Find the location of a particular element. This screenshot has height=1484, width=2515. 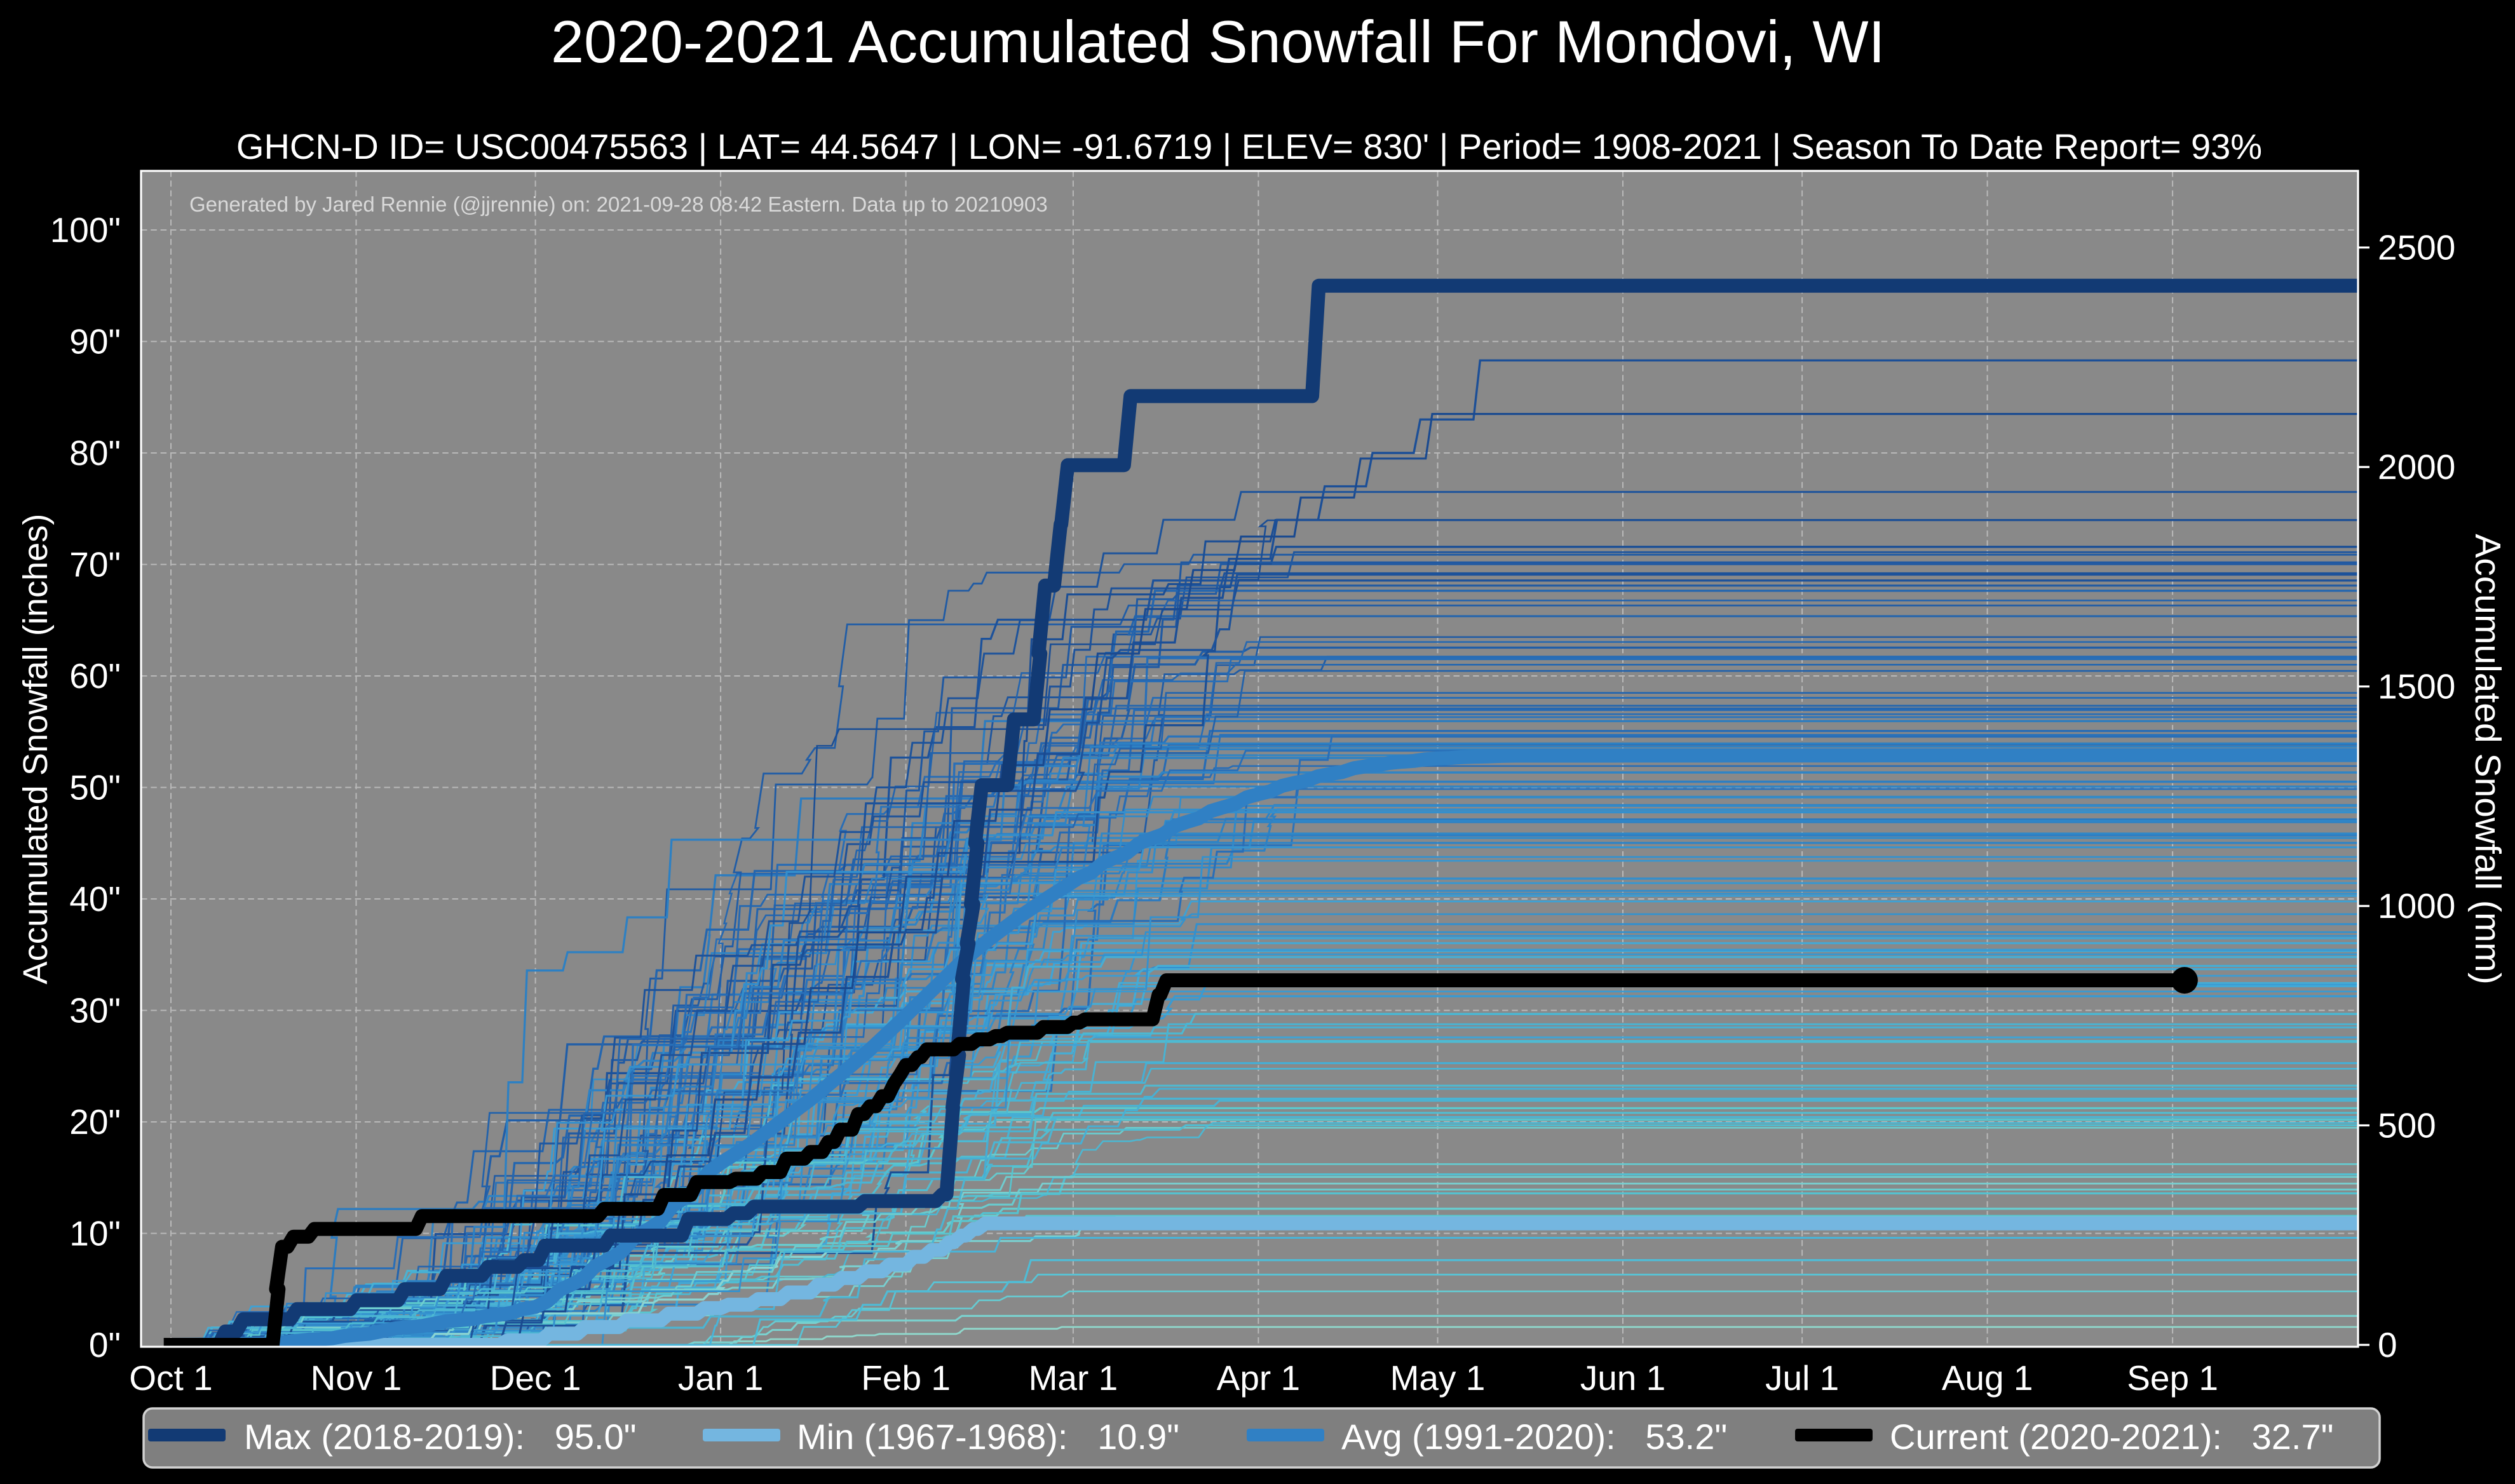

svg-text: Min (1967-1968): 10.9" is located at coordinates (988, 1437).